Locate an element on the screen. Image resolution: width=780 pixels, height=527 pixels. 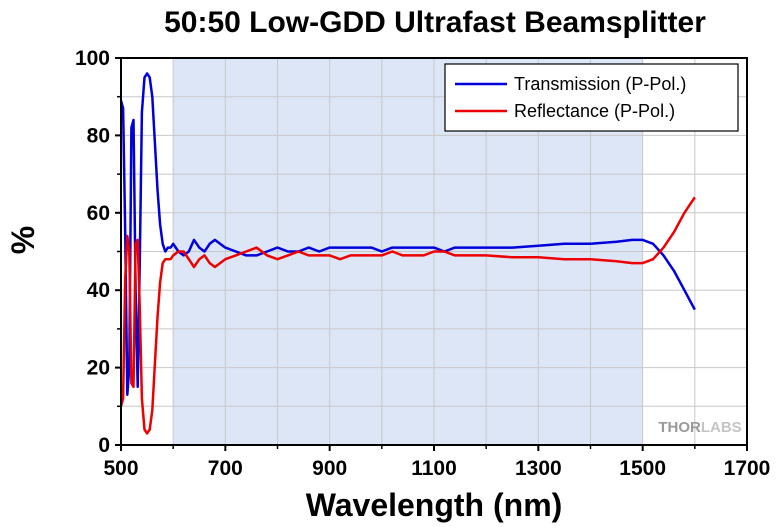
y-axis-label: % is located at coordinates (23, 240).